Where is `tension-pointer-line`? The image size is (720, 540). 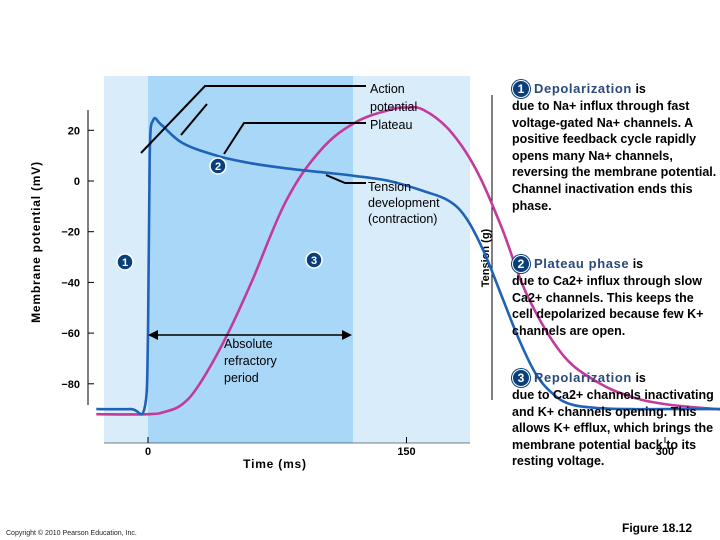
tension-pointer-line is located at coordinates (345, 179).